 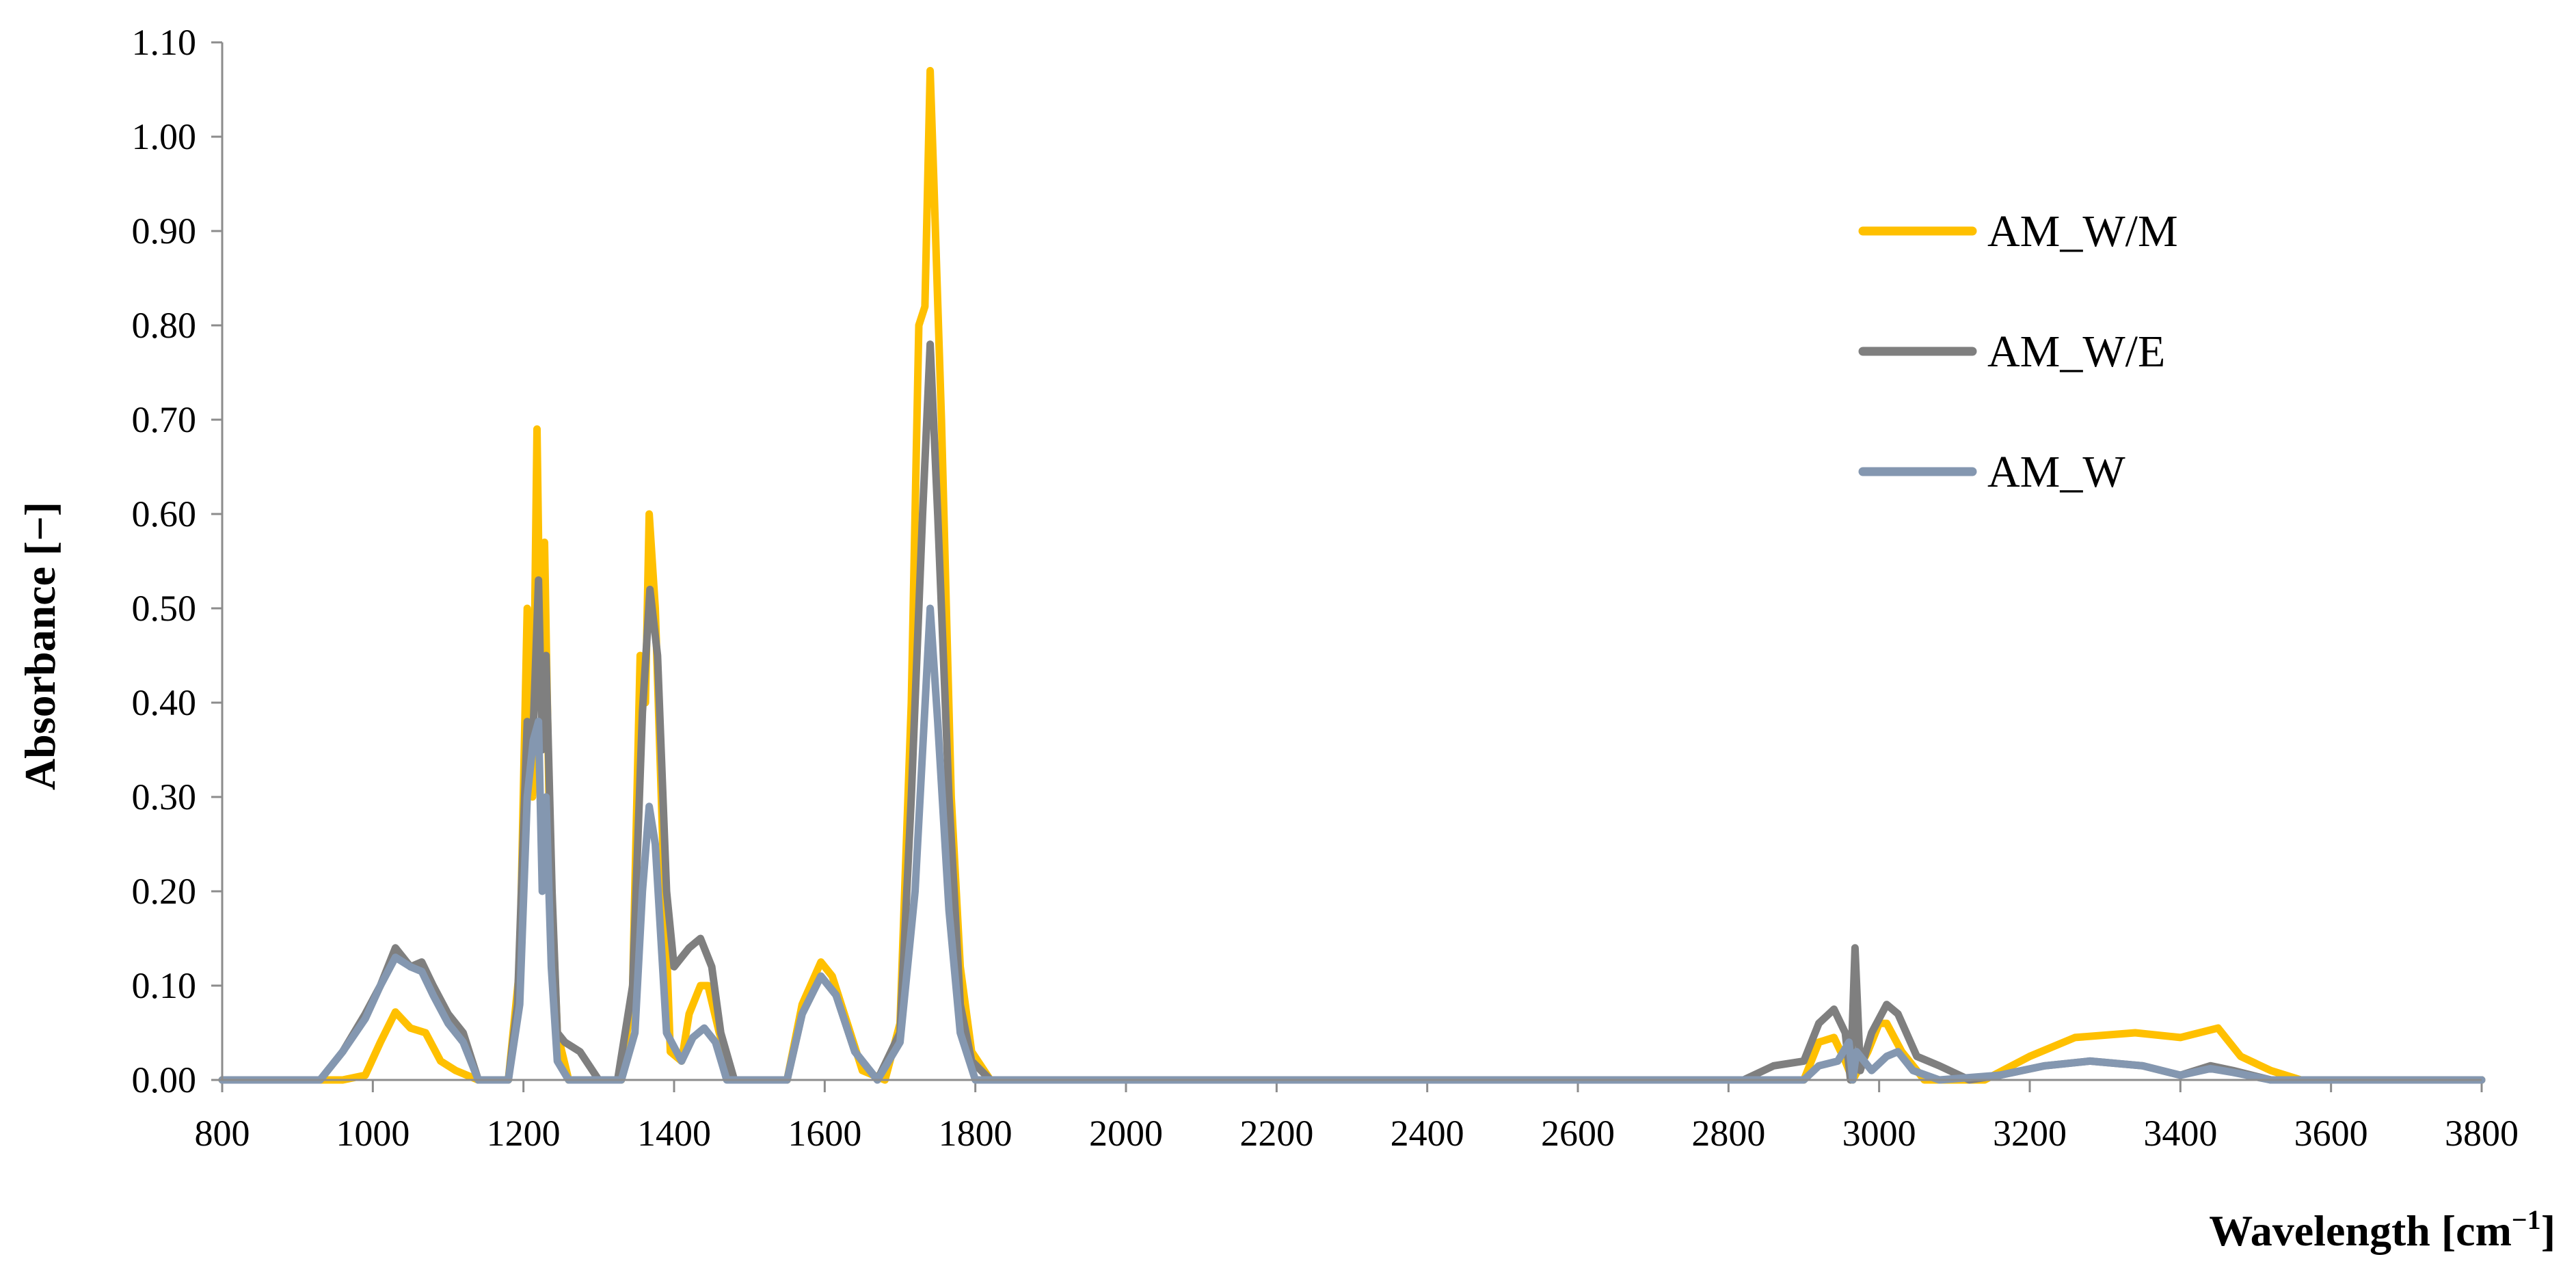 What do you see at coordinates (164, 231) in the screenshot?
I see `y-tick-label: 0.90` at bounding box center [164, 231].